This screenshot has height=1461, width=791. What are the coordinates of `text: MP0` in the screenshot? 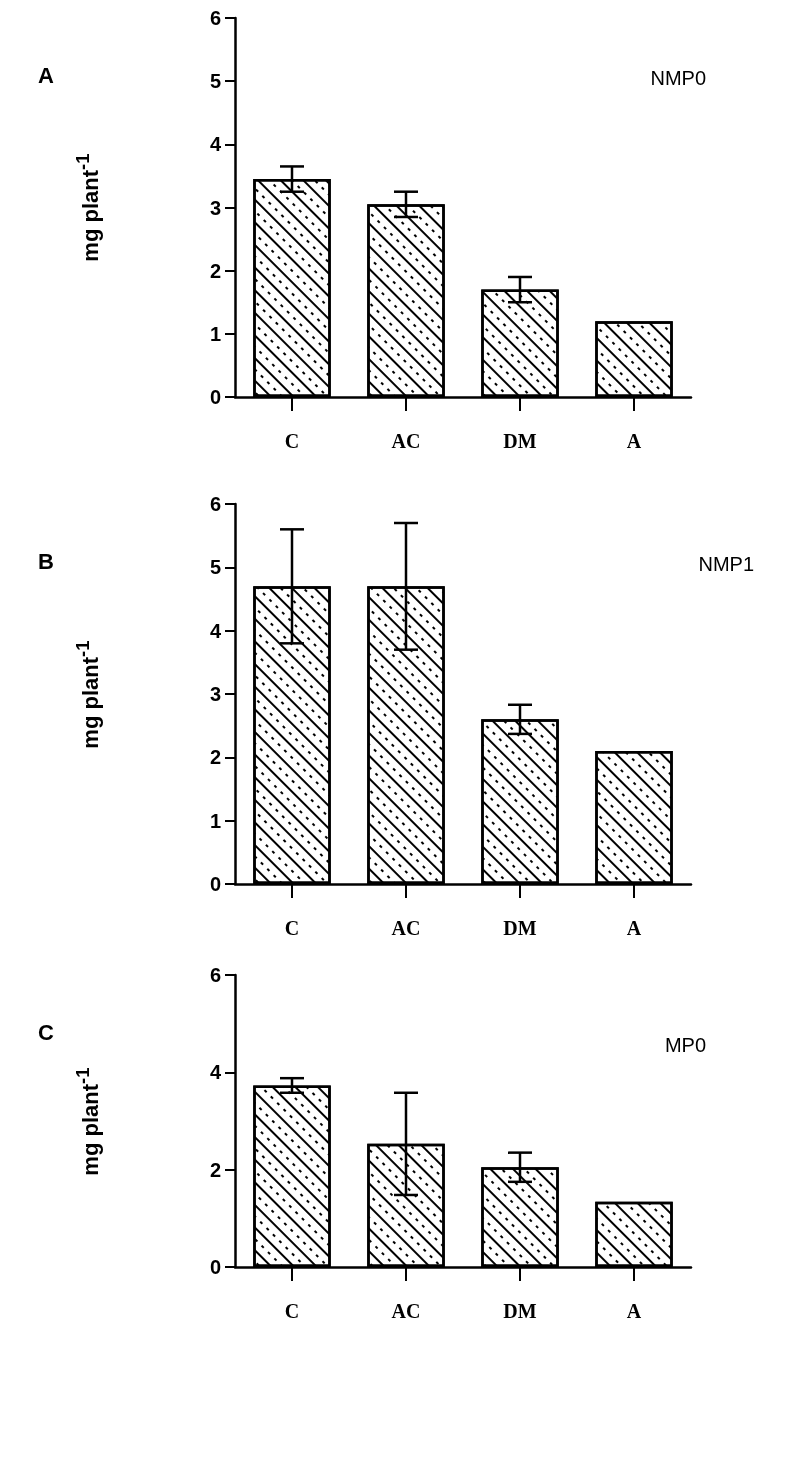 It's located at (685, 1045).